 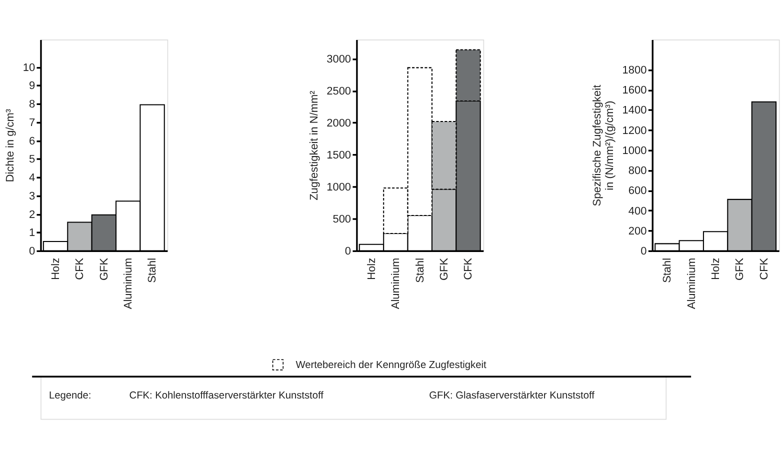 What do you see at coordinates (637, 171) in the screenshot?
I see `y-tick-label: 800` at bounding box center [637, 171].